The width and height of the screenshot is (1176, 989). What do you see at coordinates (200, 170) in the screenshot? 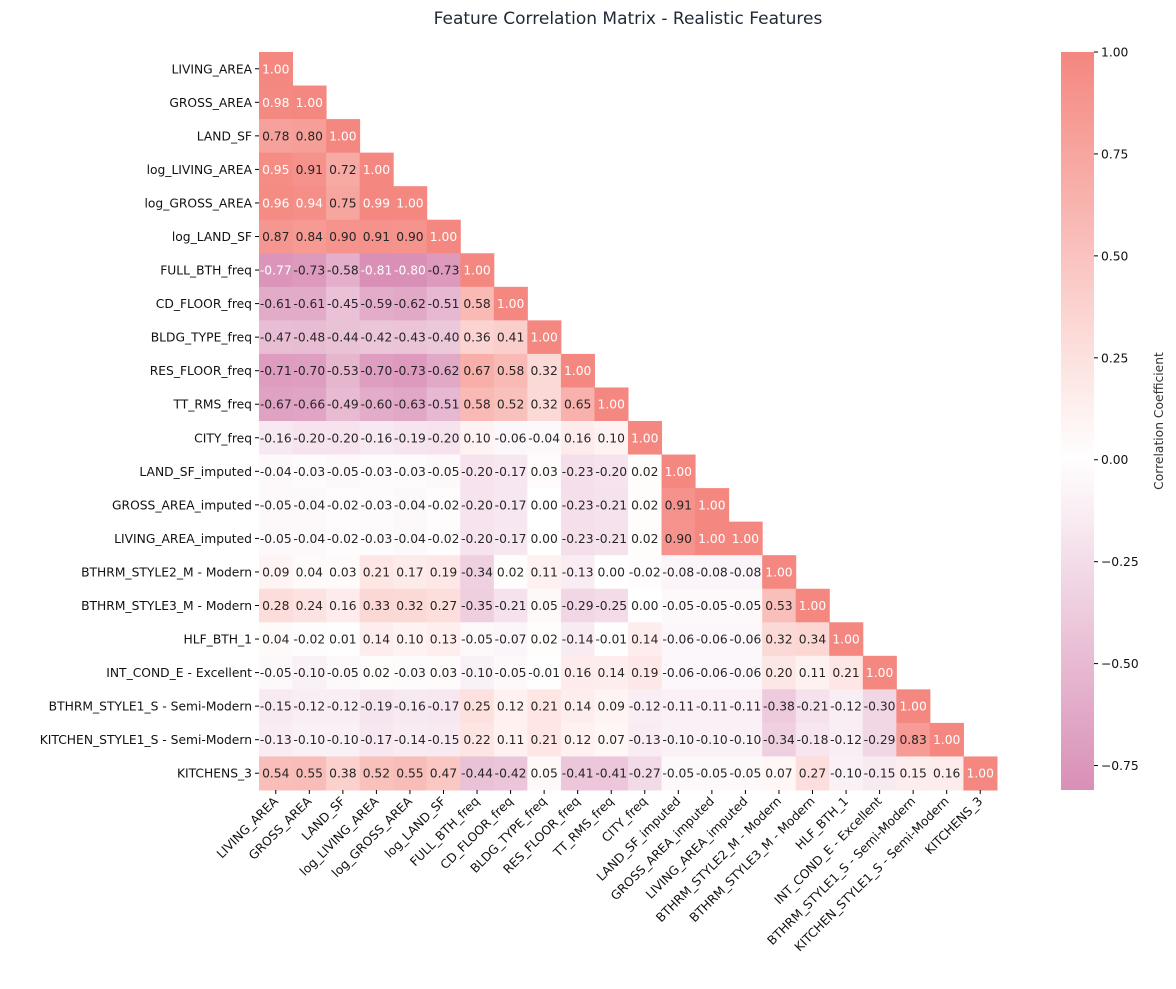
I see `y-tick-label: log_LIVING_AREA` at bounding box center [200, 170].